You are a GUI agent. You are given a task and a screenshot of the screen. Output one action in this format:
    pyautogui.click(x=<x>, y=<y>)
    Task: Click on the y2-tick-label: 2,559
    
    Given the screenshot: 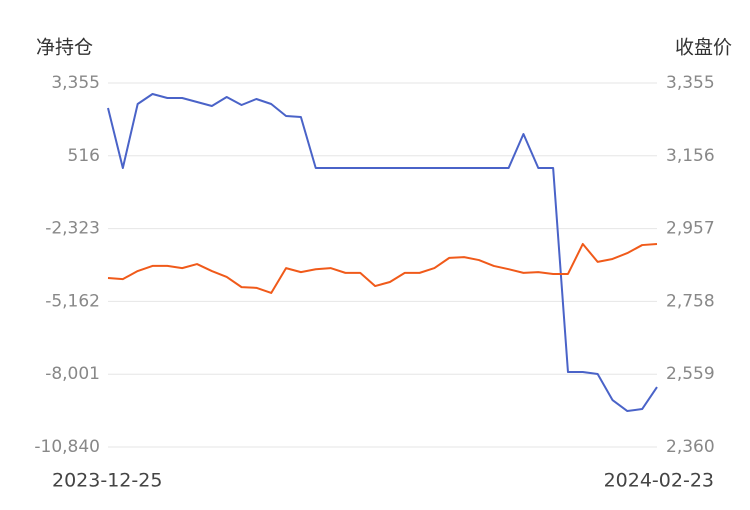 What is the action you would take?
    pyautogui.click(x=690, y=374)
    